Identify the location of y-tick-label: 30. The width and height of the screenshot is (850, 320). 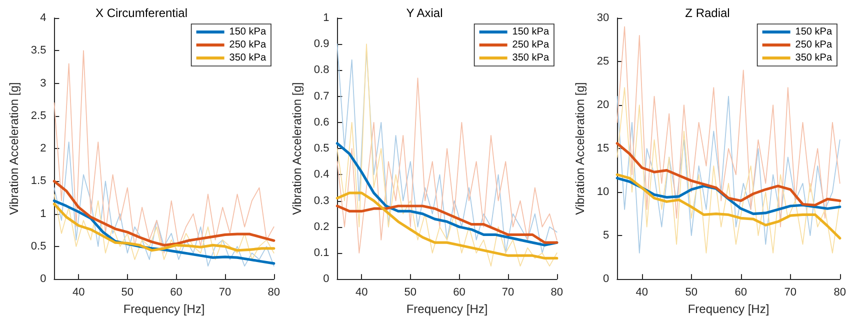
(603, 18).